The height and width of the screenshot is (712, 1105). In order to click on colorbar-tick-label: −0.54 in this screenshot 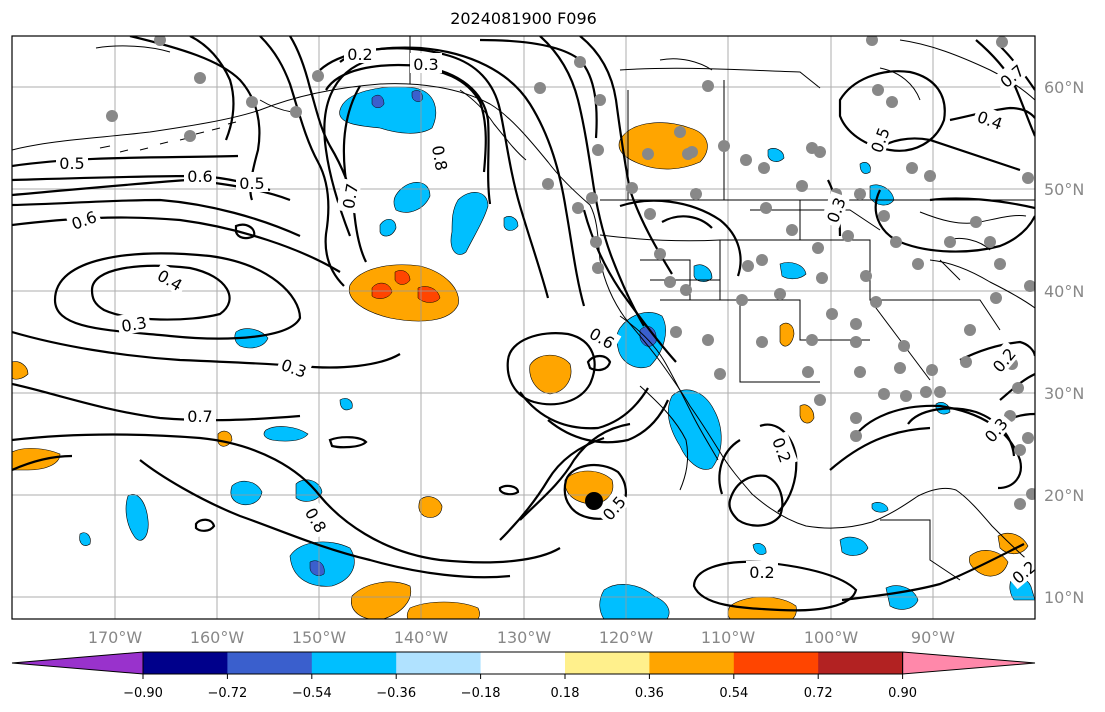, I will do `click(312, 693)`.